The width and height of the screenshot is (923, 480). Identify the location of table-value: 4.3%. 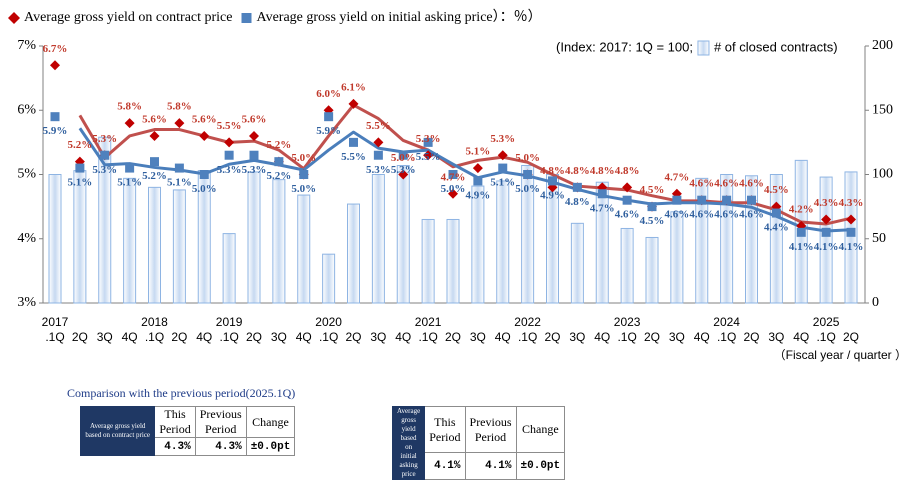
(175, 446).